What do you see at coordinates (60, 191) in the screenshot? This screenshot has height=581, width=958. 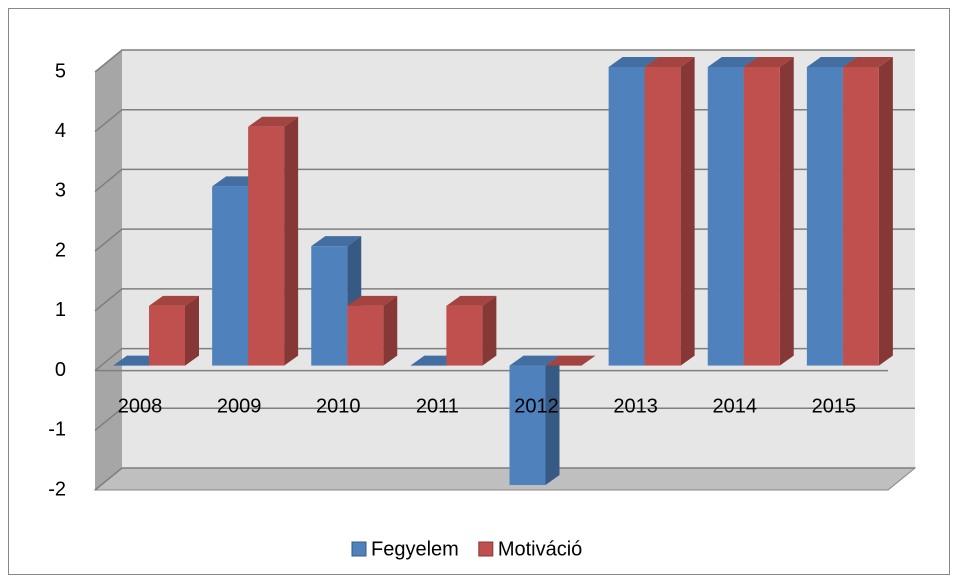 I see `y-tick-label: 3` at bounding box center [60, 191].